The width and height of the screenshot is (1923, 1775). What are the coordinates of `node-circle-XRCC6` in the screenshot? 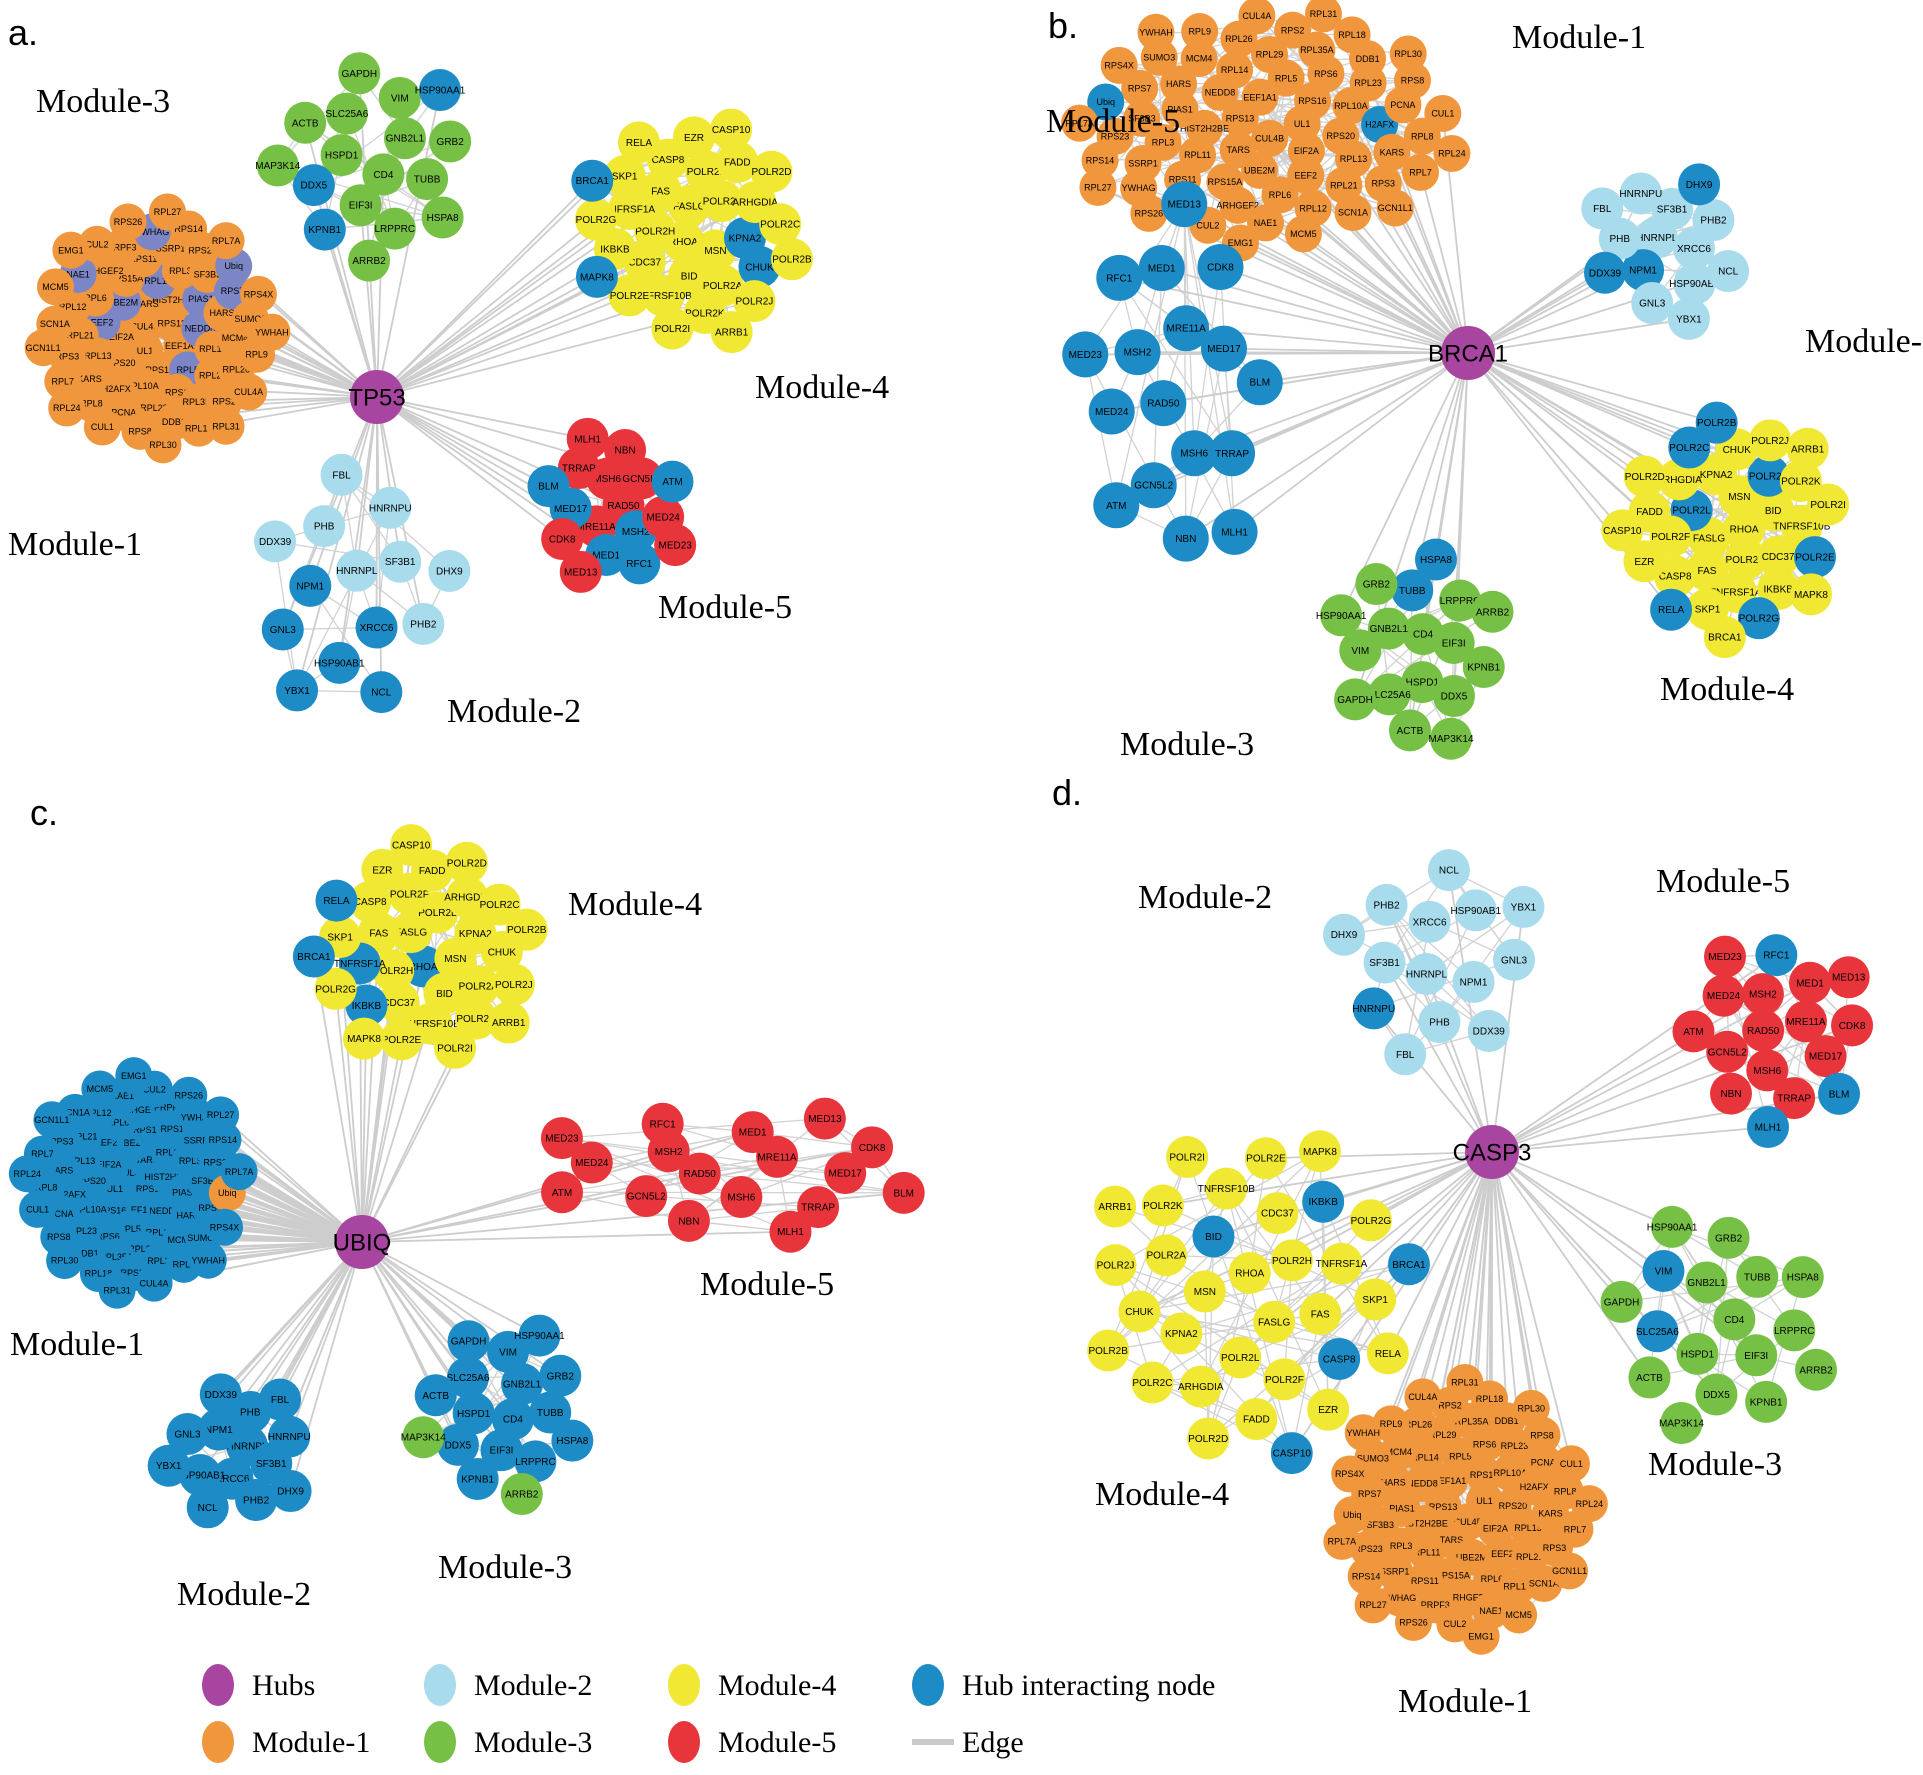 It's located at (1429, 921).